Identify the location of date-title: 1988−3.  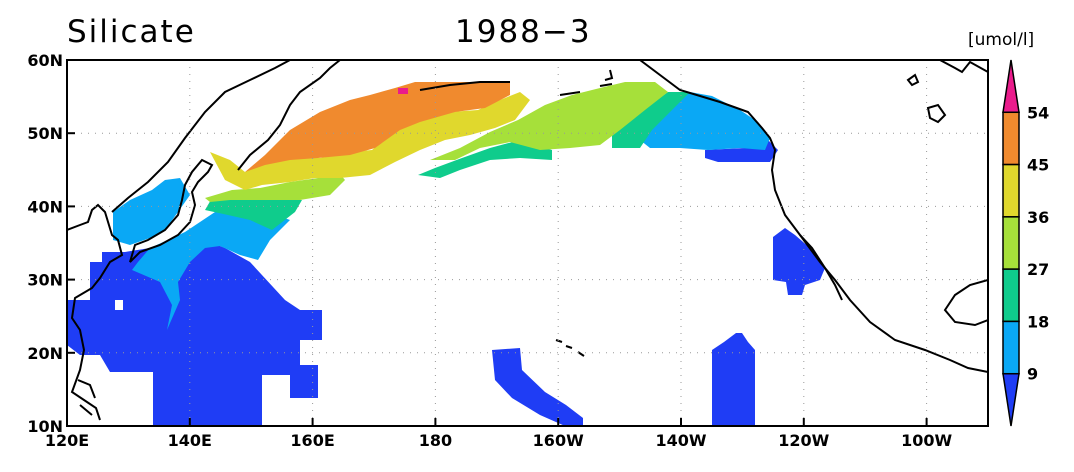
(523, 32).